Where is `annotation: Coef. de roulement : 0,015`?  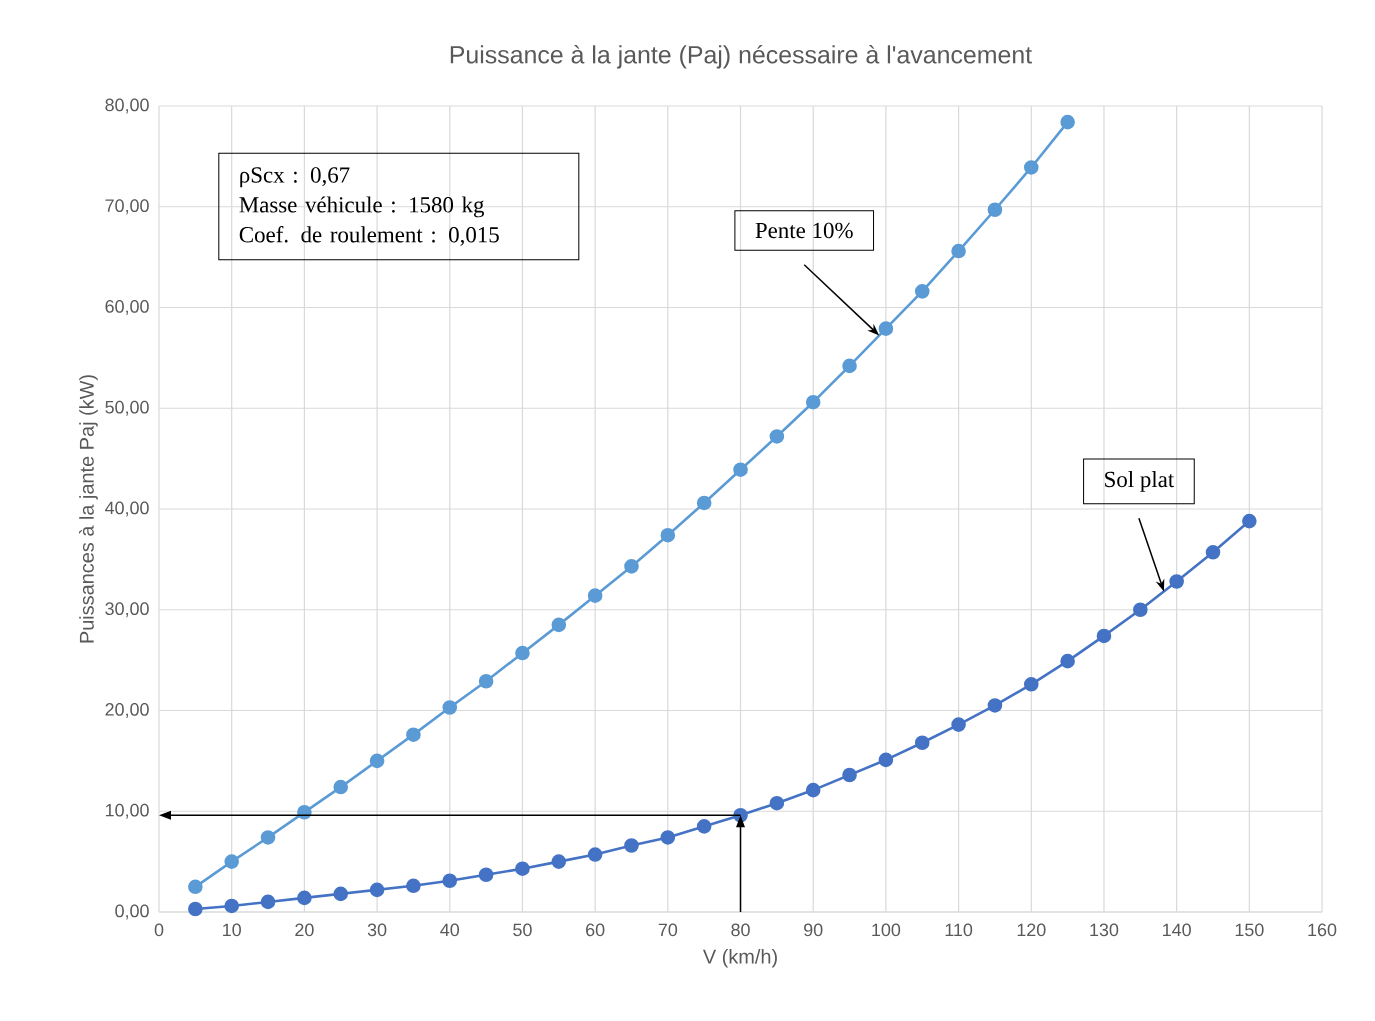
annotation: Coef. de roulement : 0,015 is located at coordinates (369, 236).